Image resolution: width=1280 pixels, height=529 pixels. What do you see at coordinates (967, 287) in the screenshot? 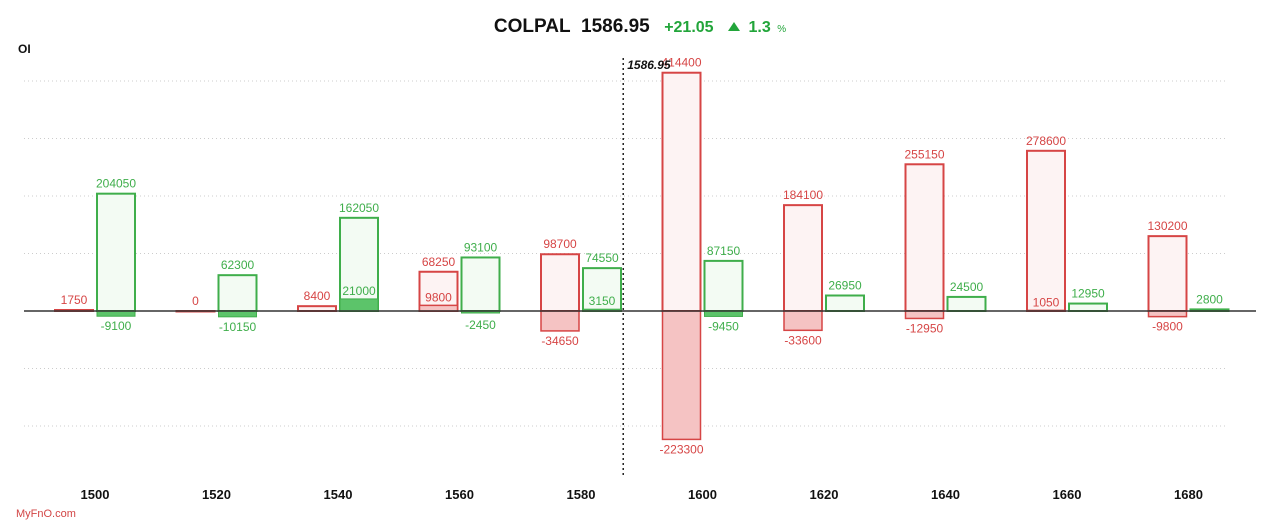
I see `put-oi-label: 24500` at bounding box center [967, 287].